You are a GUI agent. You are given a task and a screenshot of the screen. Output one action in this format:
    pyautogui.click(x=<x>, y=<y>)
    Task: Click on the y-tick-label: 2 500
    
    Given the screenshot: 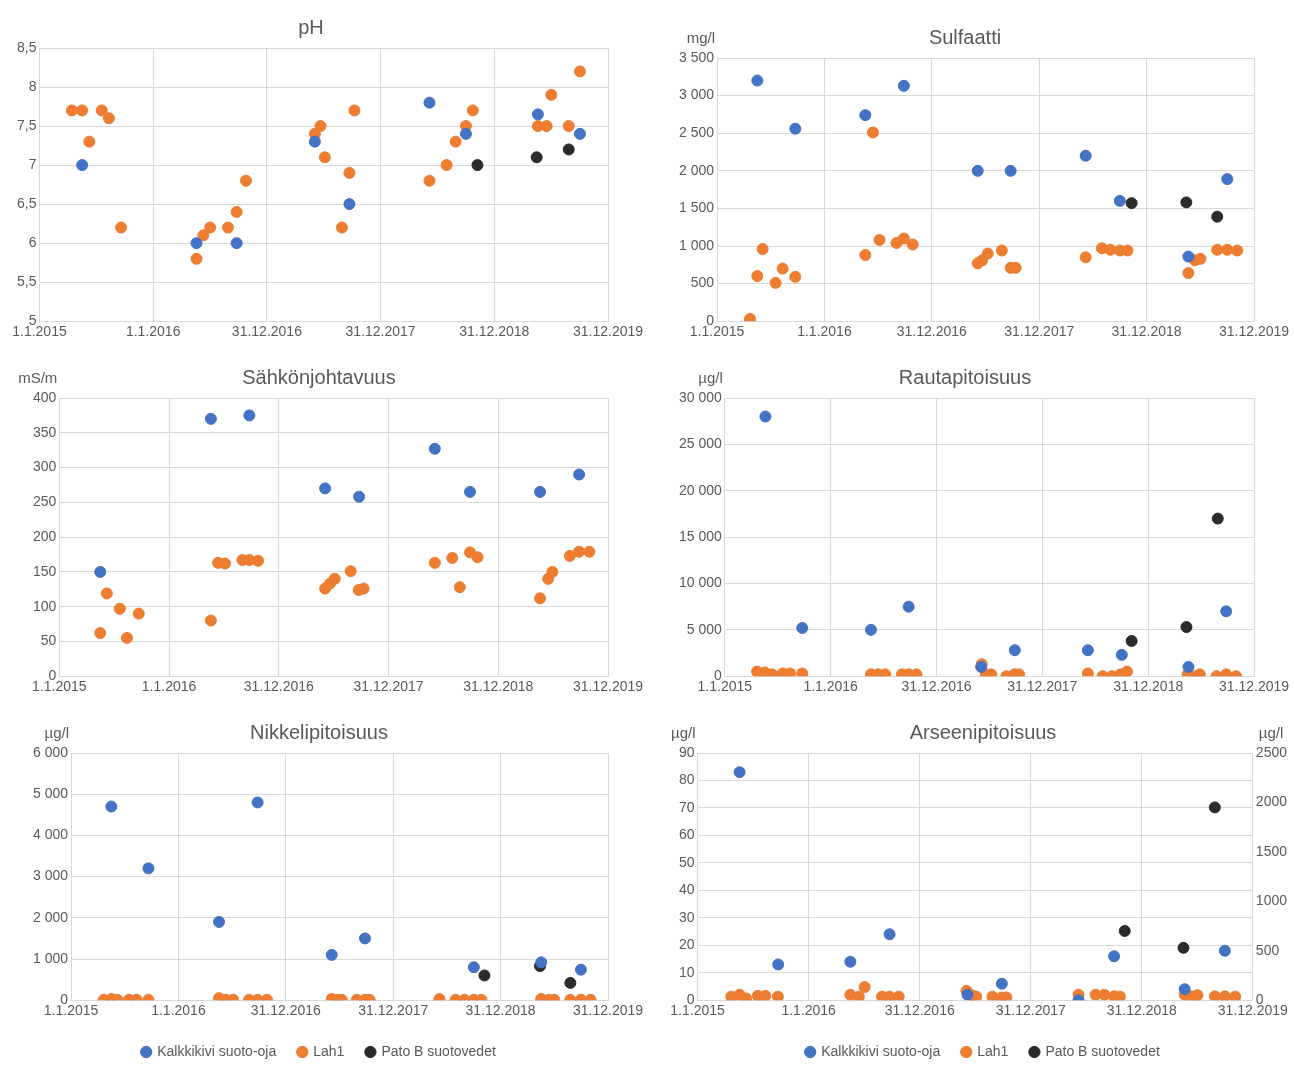 What is the action you would take?
    pyautogui.click(x=696, y=132)
    